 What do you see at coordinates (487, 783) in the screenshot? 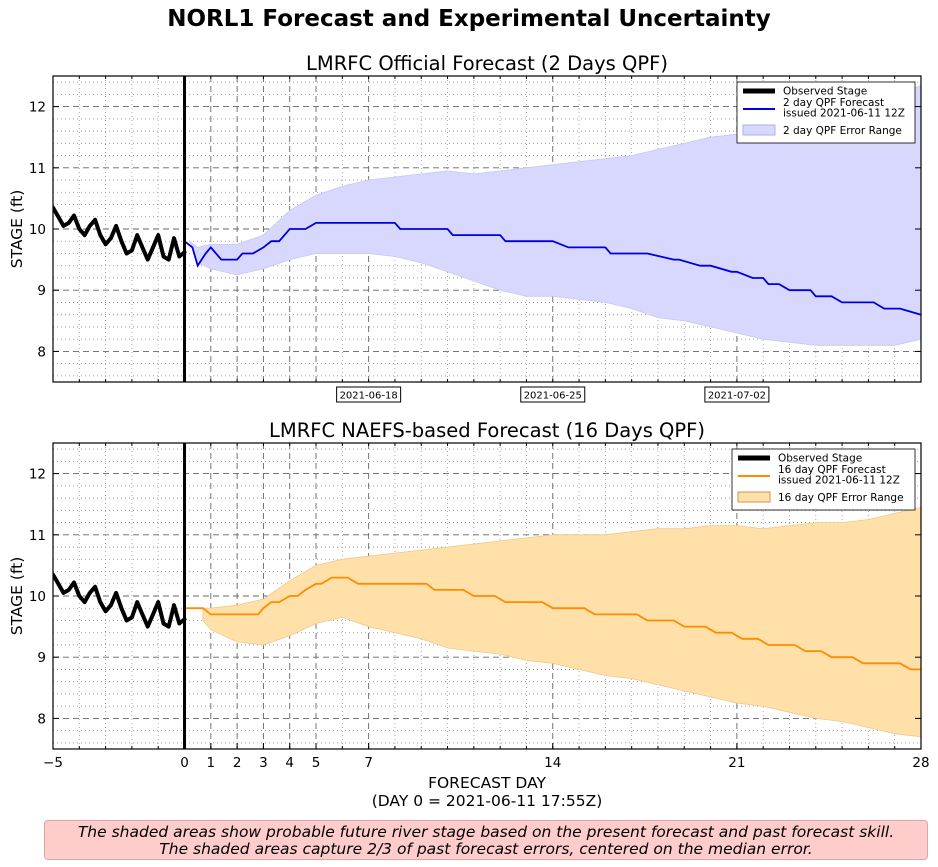
I see `x-axis-label: FORECAST DAY` at bounding box center [487, 783].